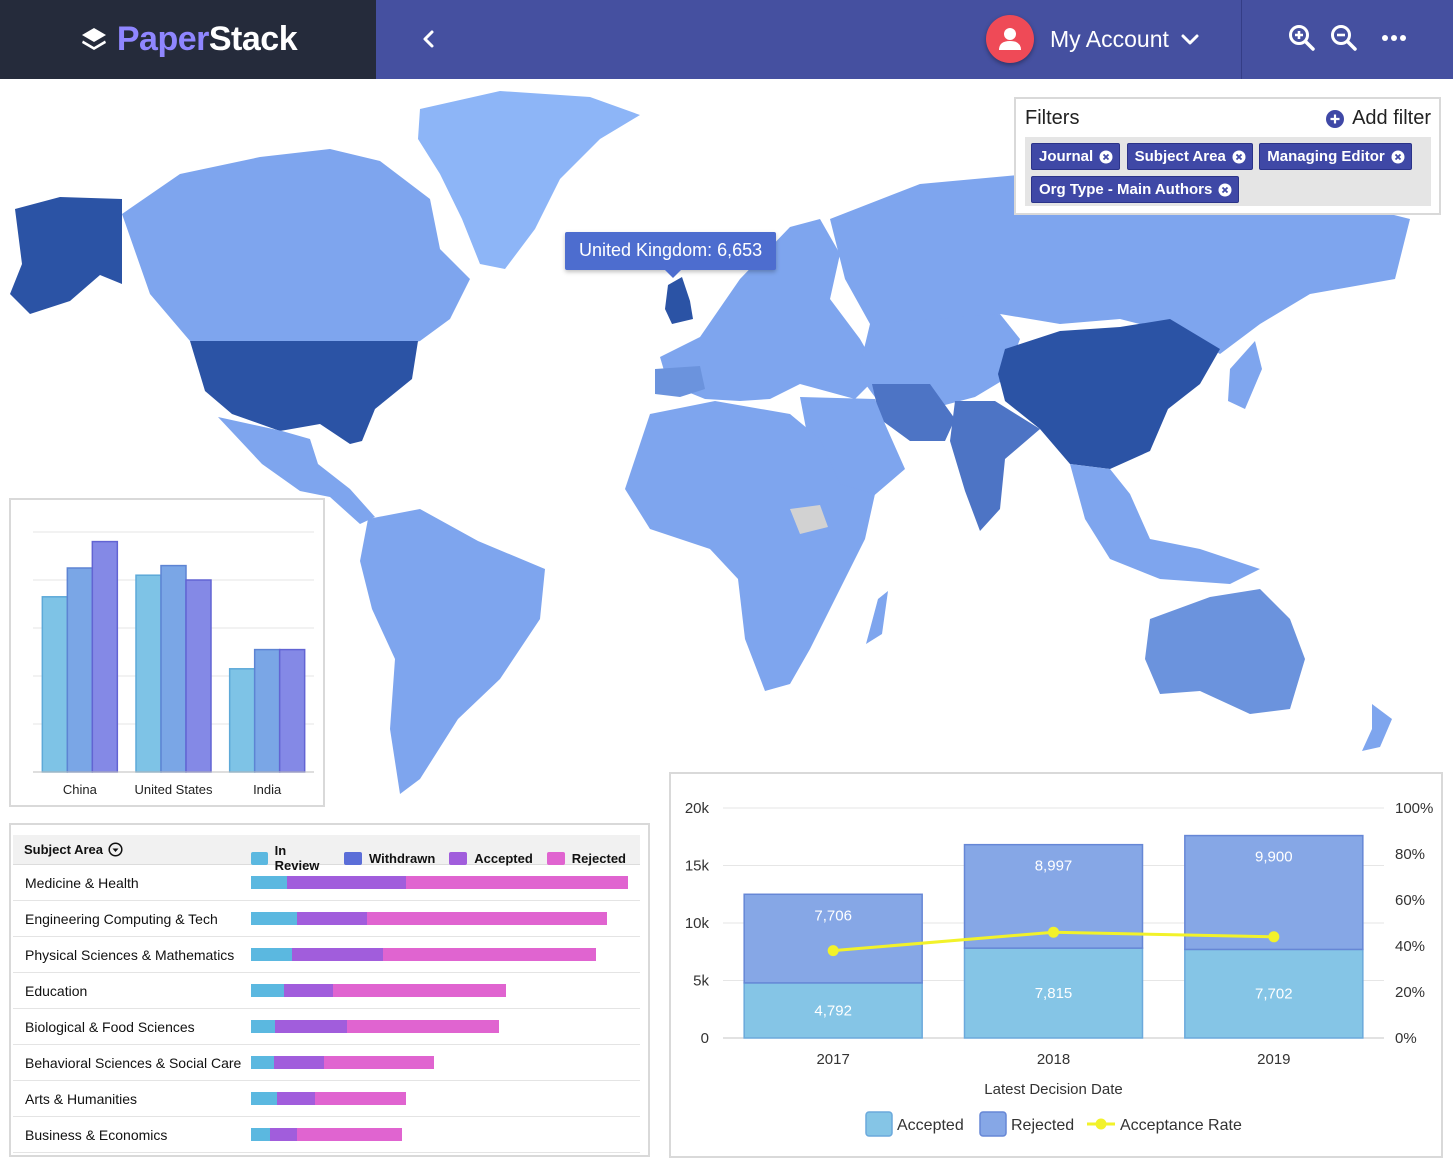  I want to click on subject-row: Behavioral Sciences & Social Care, so click(326, 1063).